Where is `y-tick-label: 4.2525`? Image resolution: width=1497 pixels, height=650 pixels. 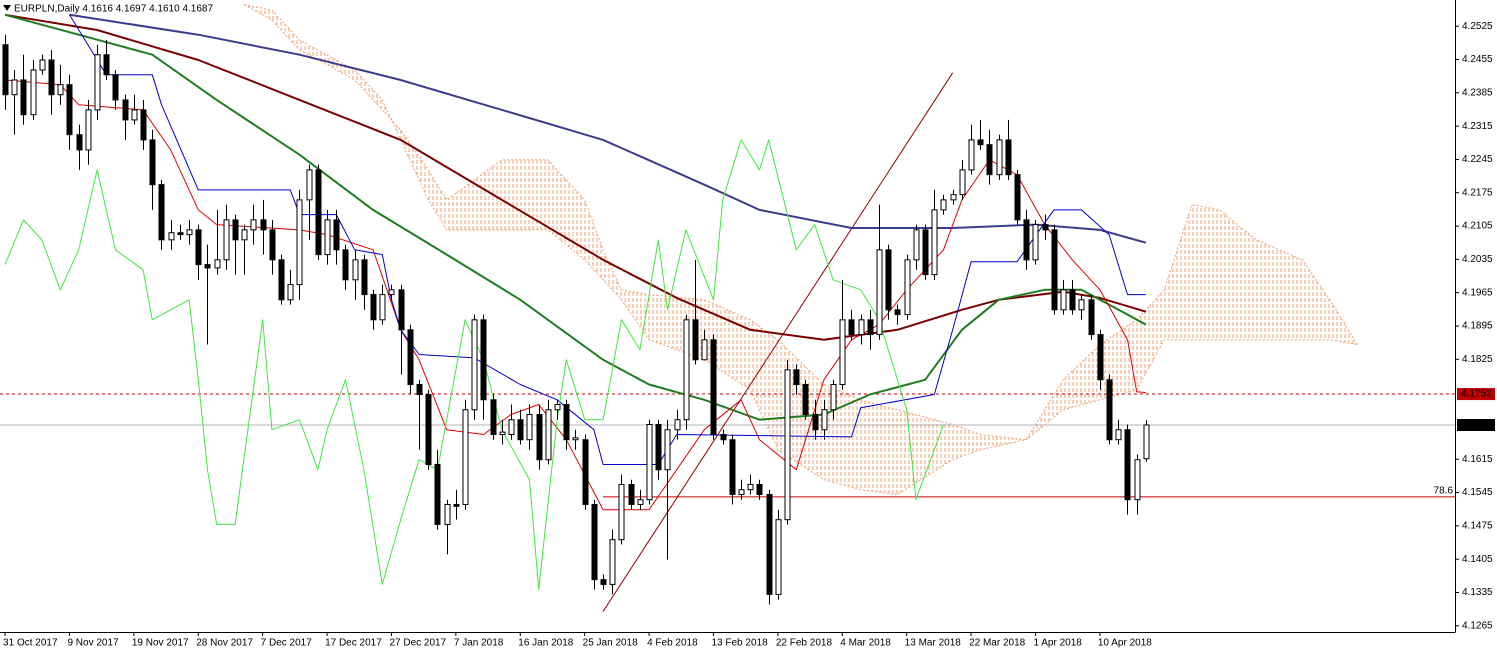 y-tick-label: 4.2525 is located at coordinates (1477, 26).